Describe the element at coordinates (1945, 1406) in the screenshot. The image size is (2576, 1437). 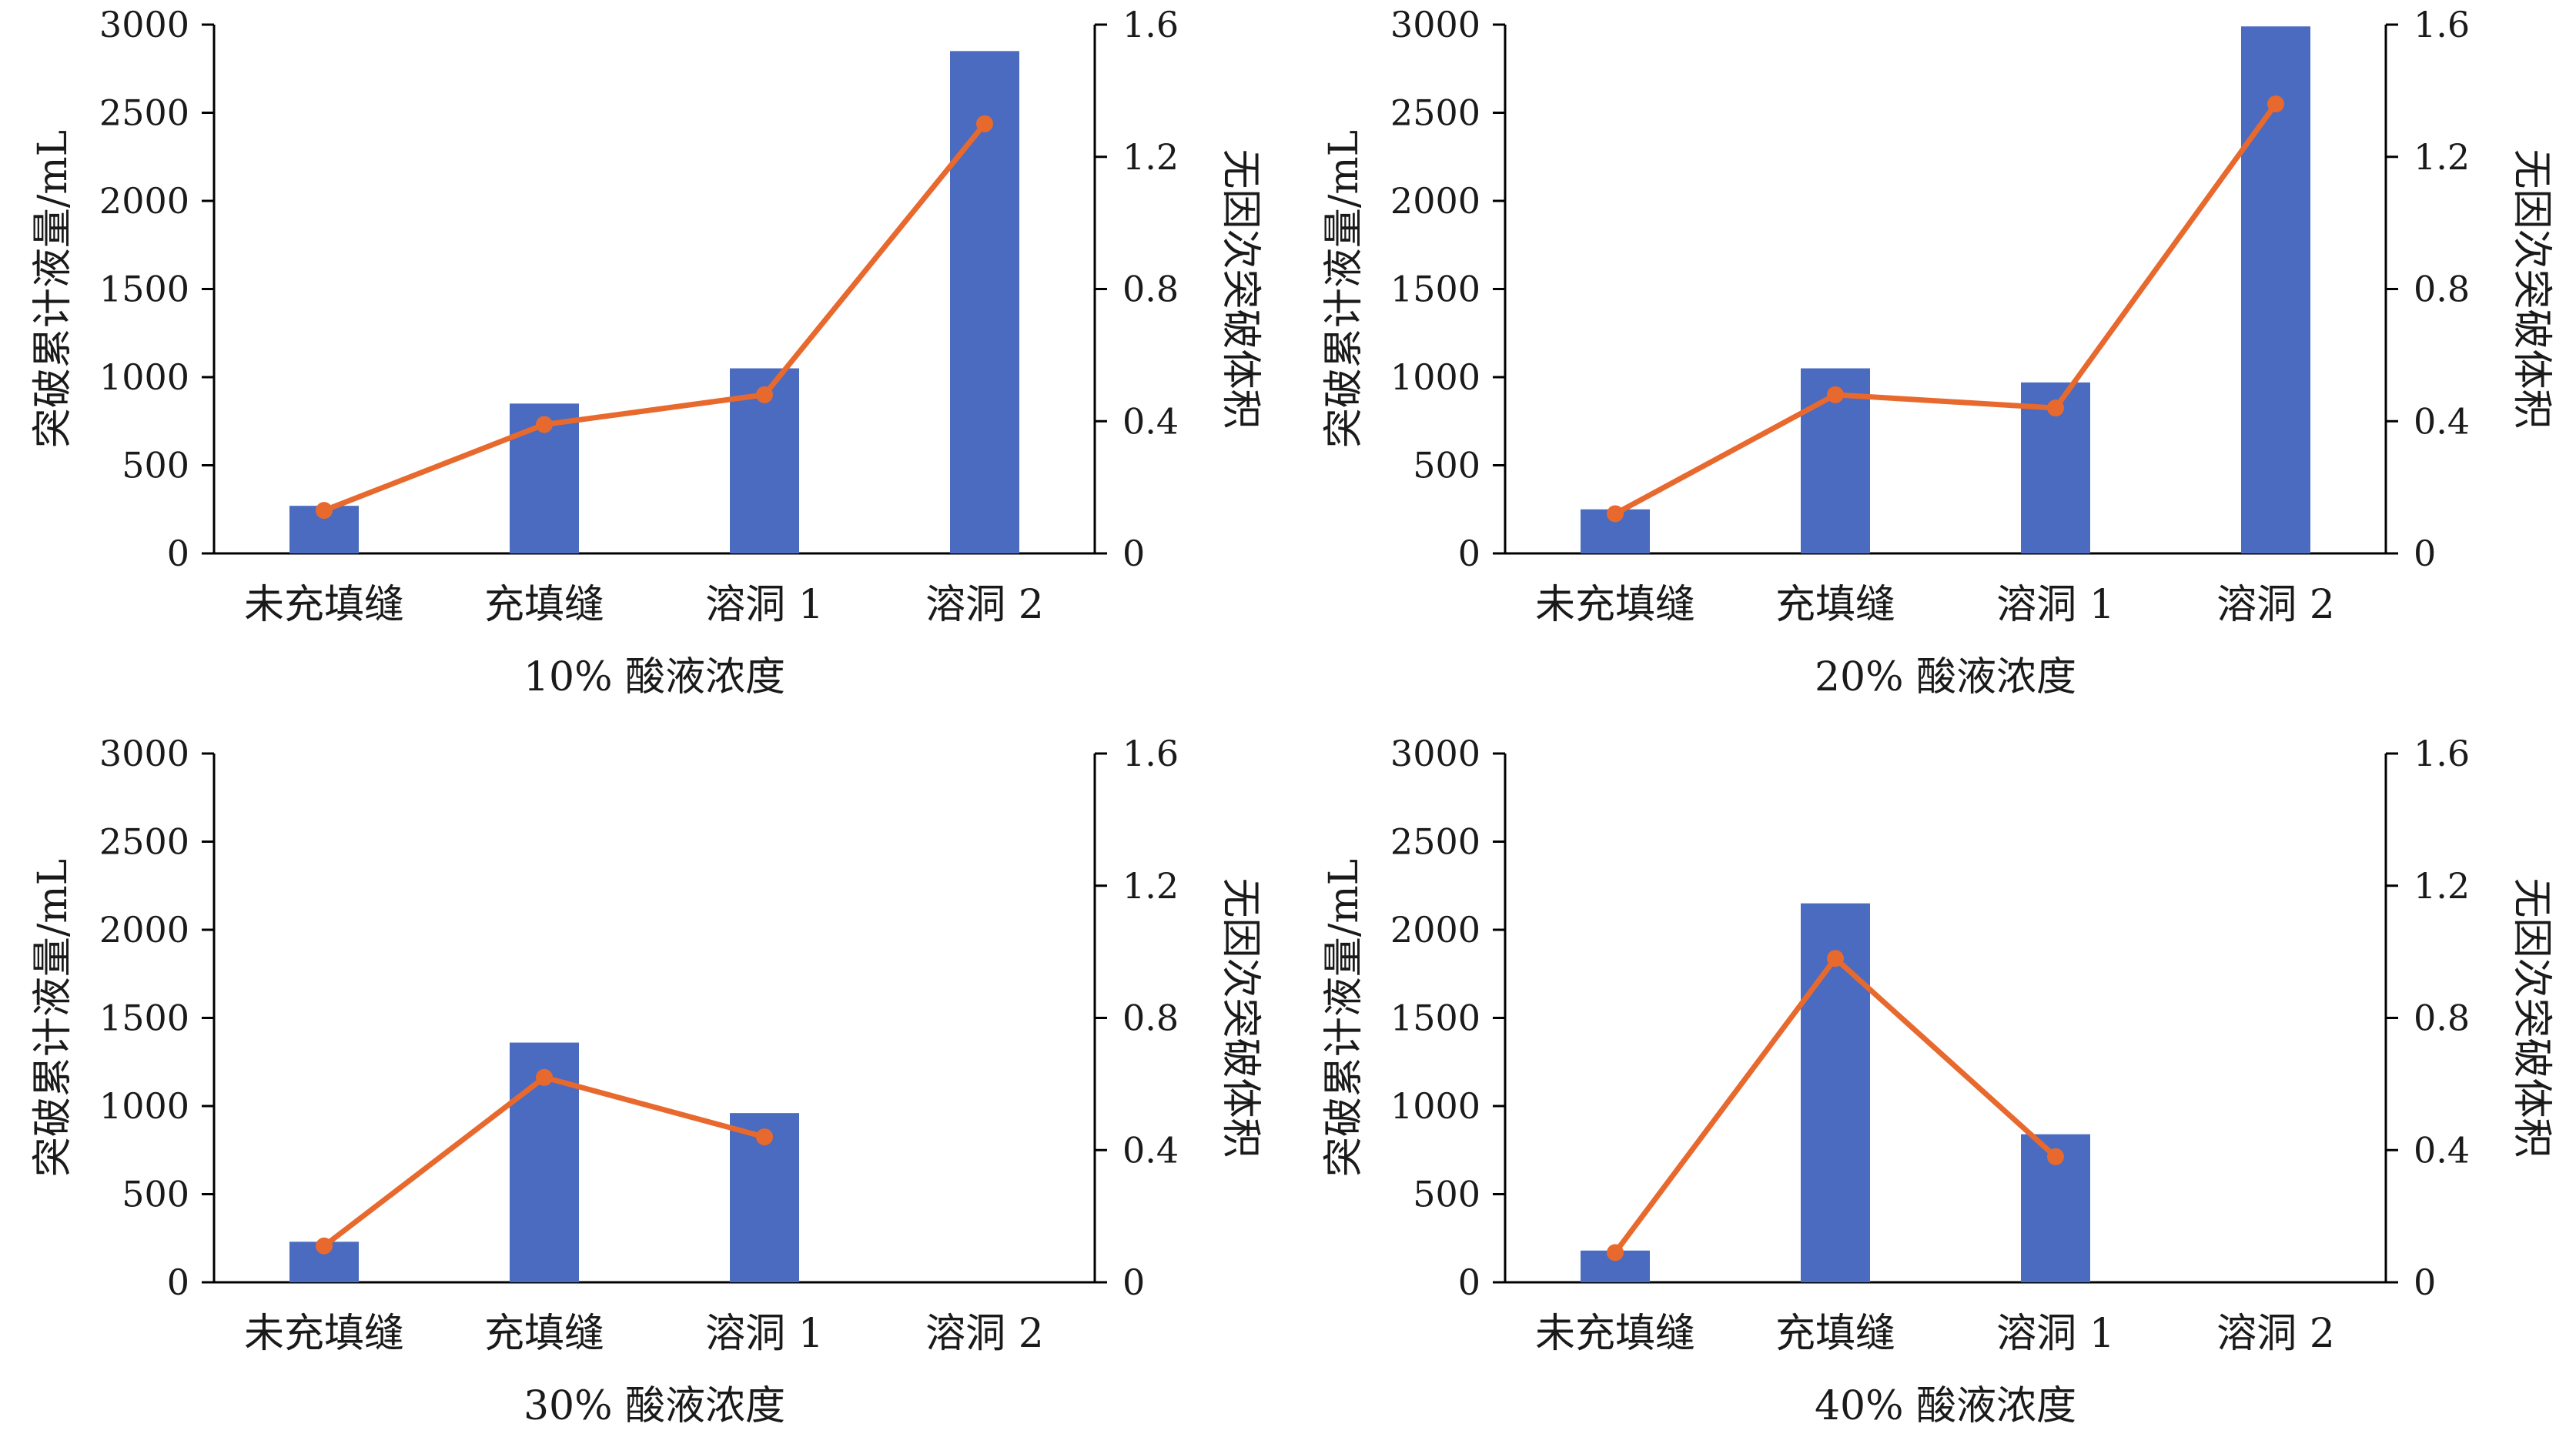
I see `x-axis-title: 40% 酸液浓度` at that location.